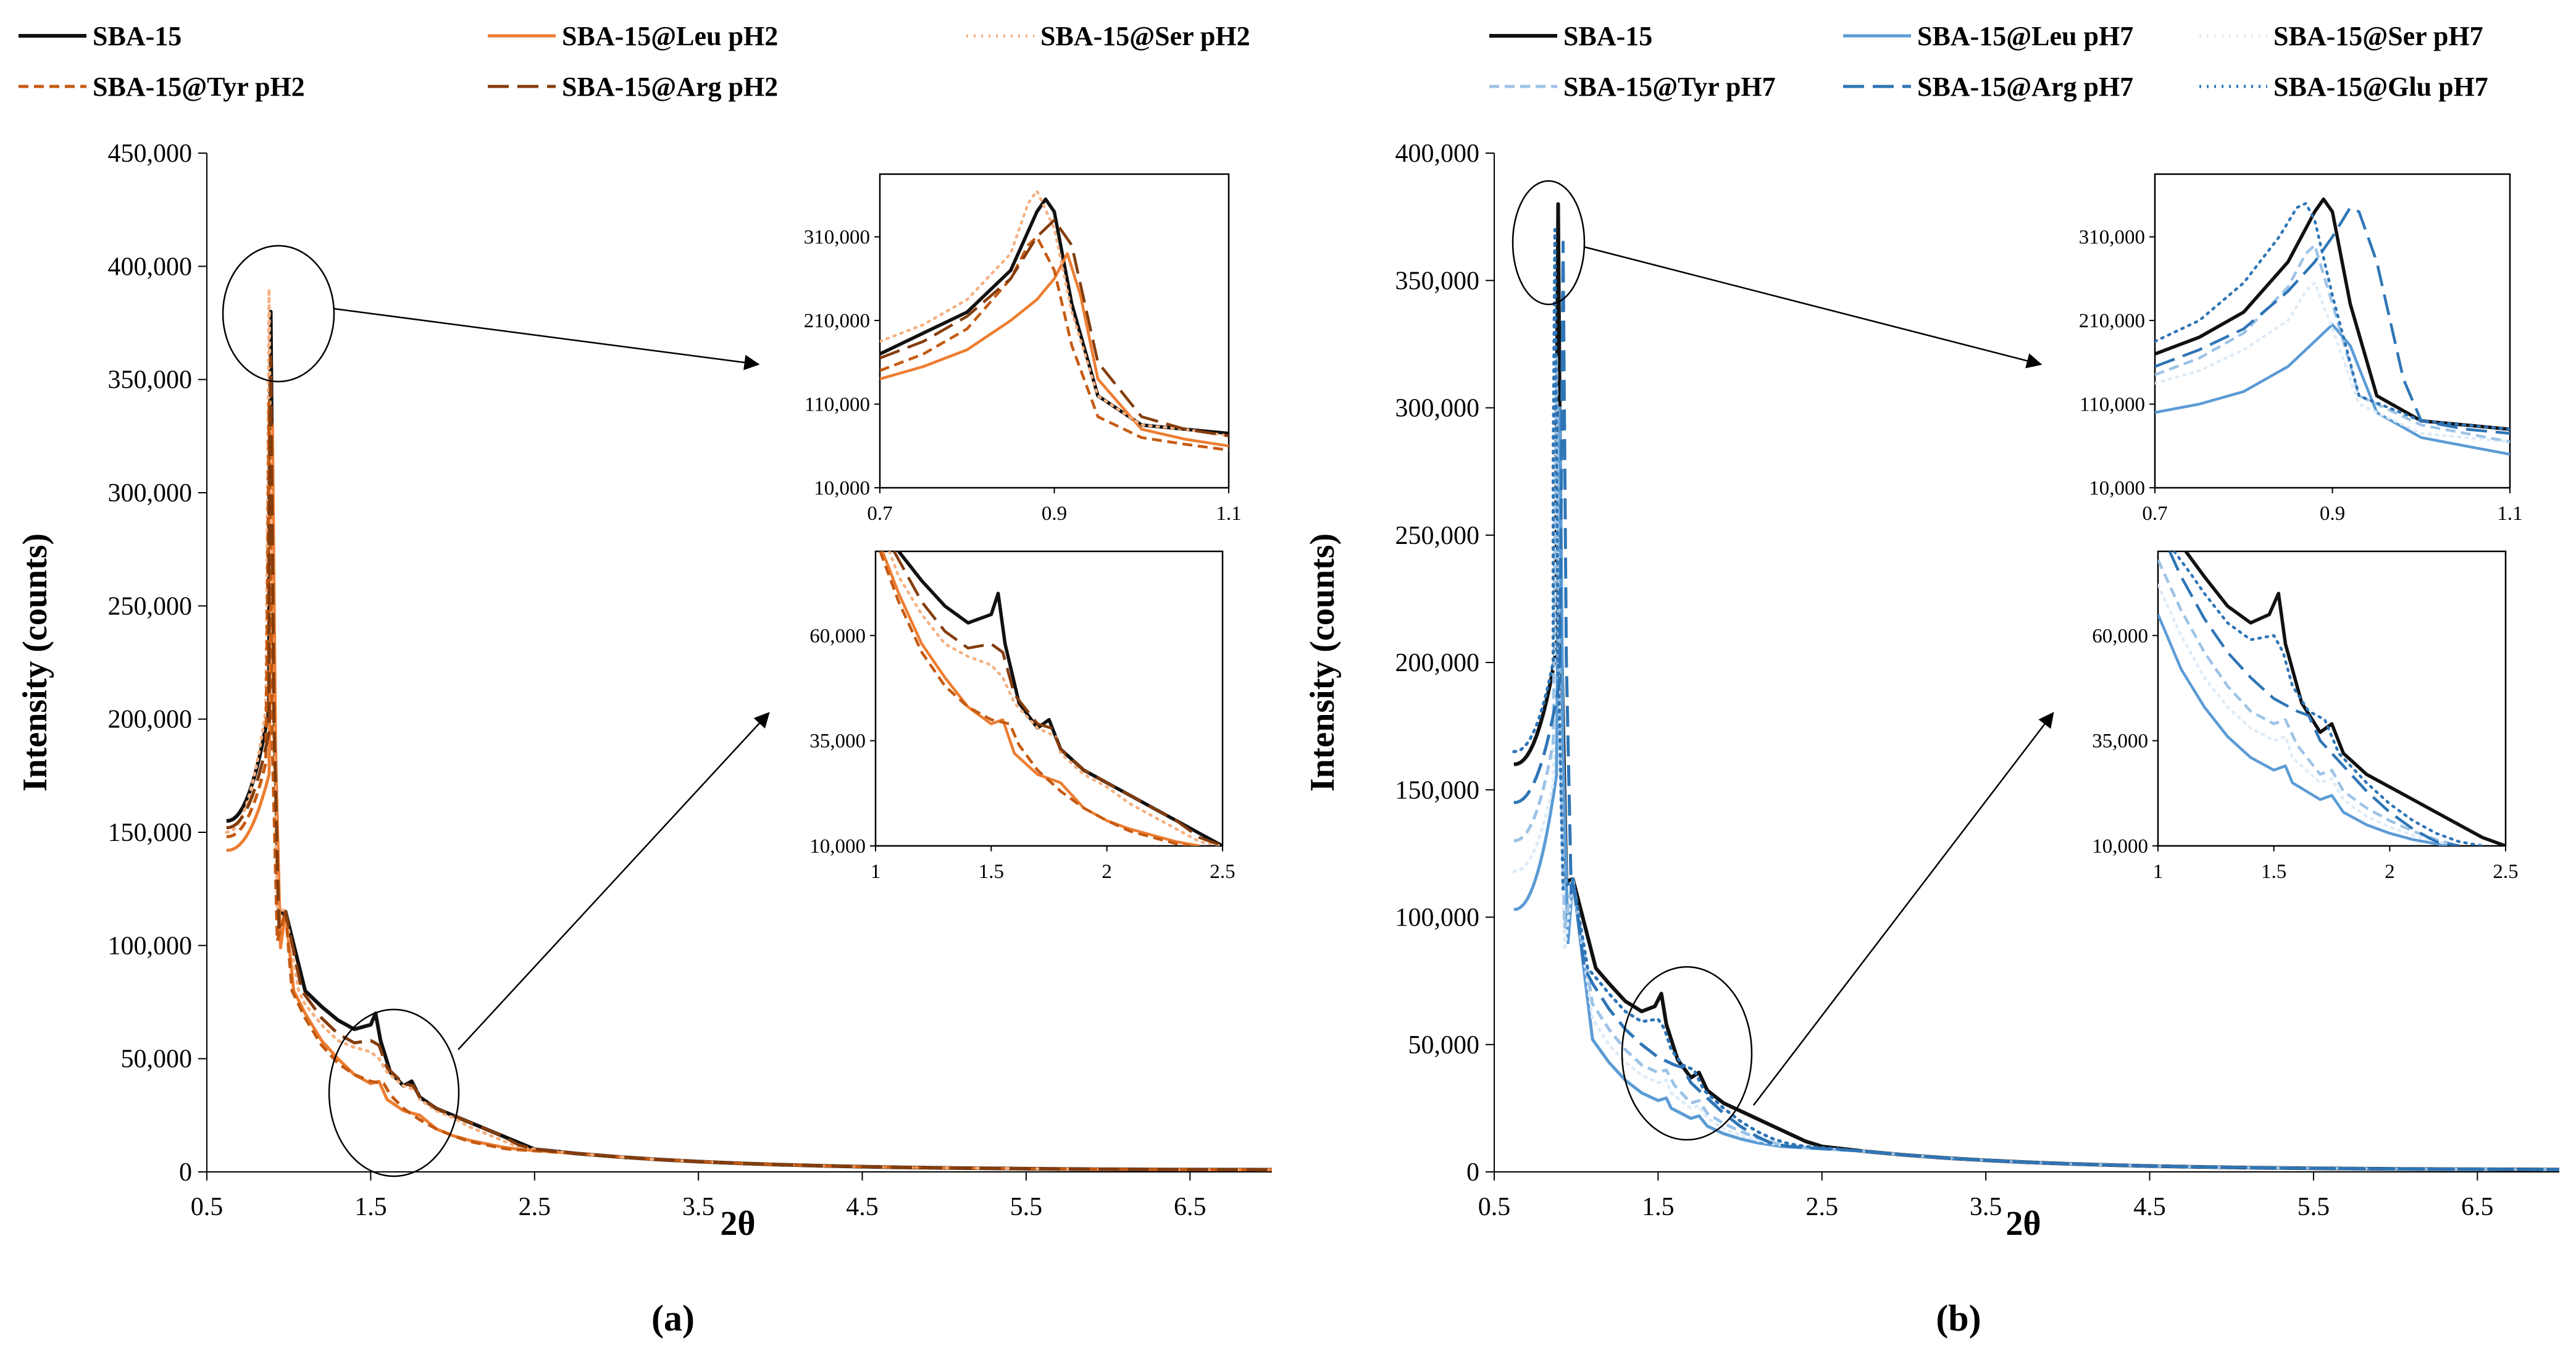  Describe the element at coordinates (838, 636) in the screenshot. I see `y-tick-label: 60,000` at that location.